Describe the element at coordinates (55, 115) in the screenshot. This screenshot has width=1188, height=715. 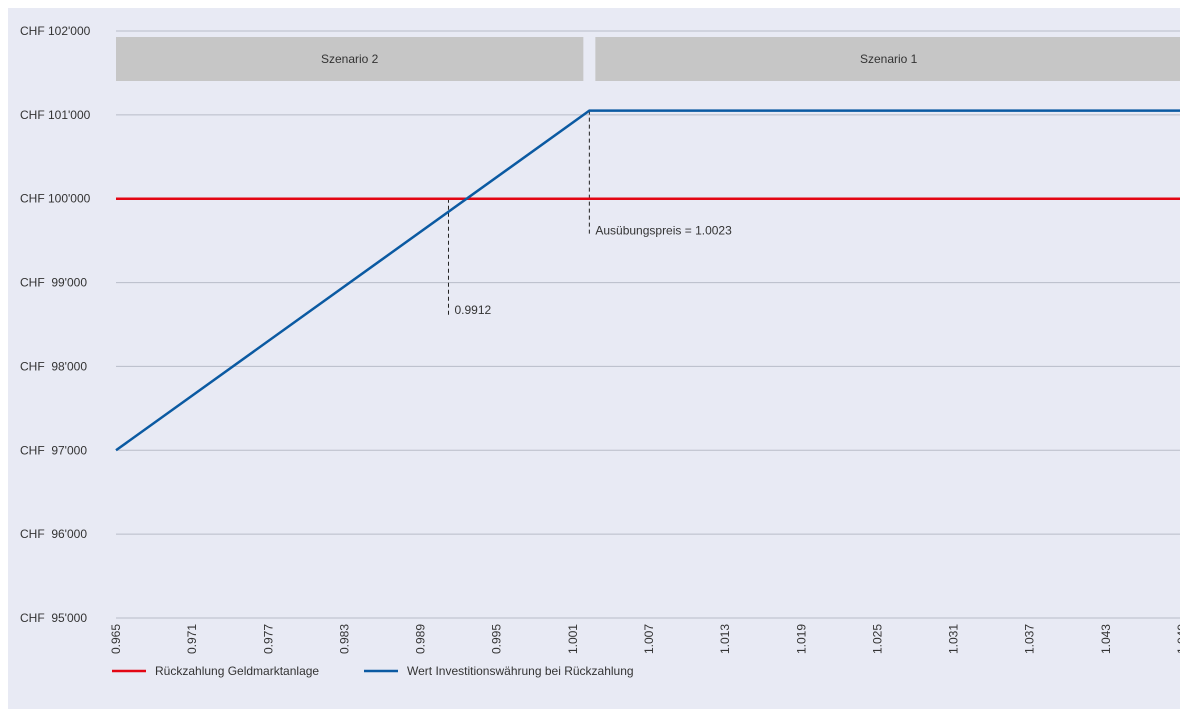
I see `y-tick-label: CHF 101'000` at that location.